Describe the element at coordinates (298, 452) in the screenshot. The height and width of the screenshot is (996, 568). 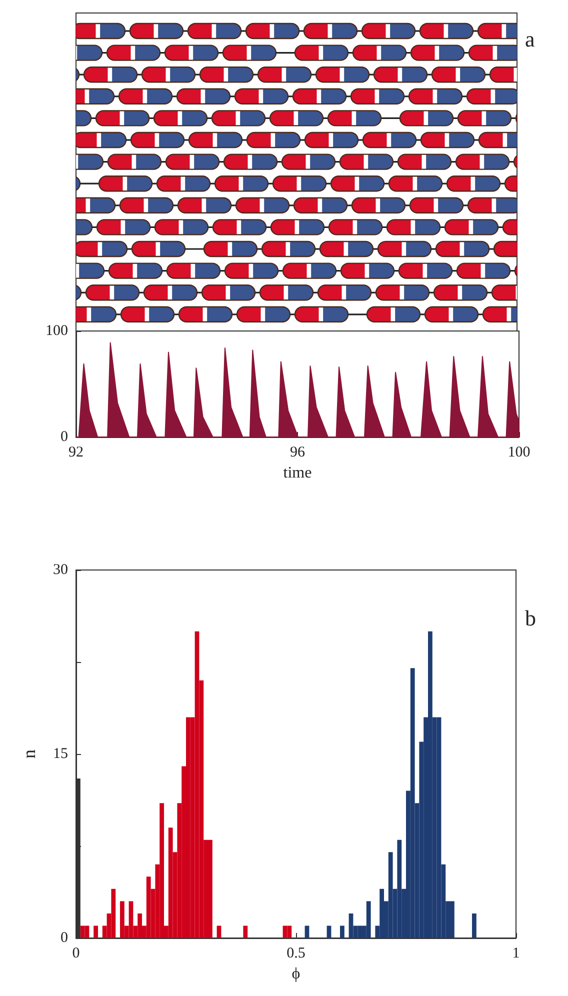
I see `x-tick-label: 96` at that location.